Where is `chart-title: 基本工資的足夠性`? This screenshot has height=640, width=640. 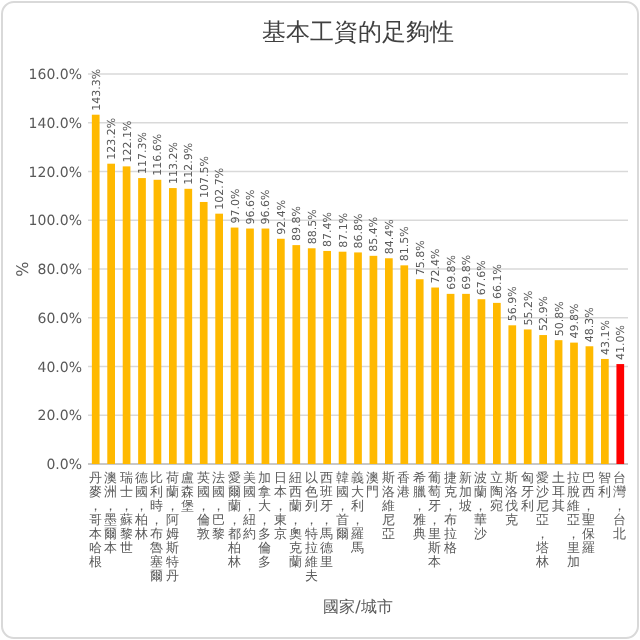
chart-title: 基本工資的足夠性 is located at coordinates (358, 32).